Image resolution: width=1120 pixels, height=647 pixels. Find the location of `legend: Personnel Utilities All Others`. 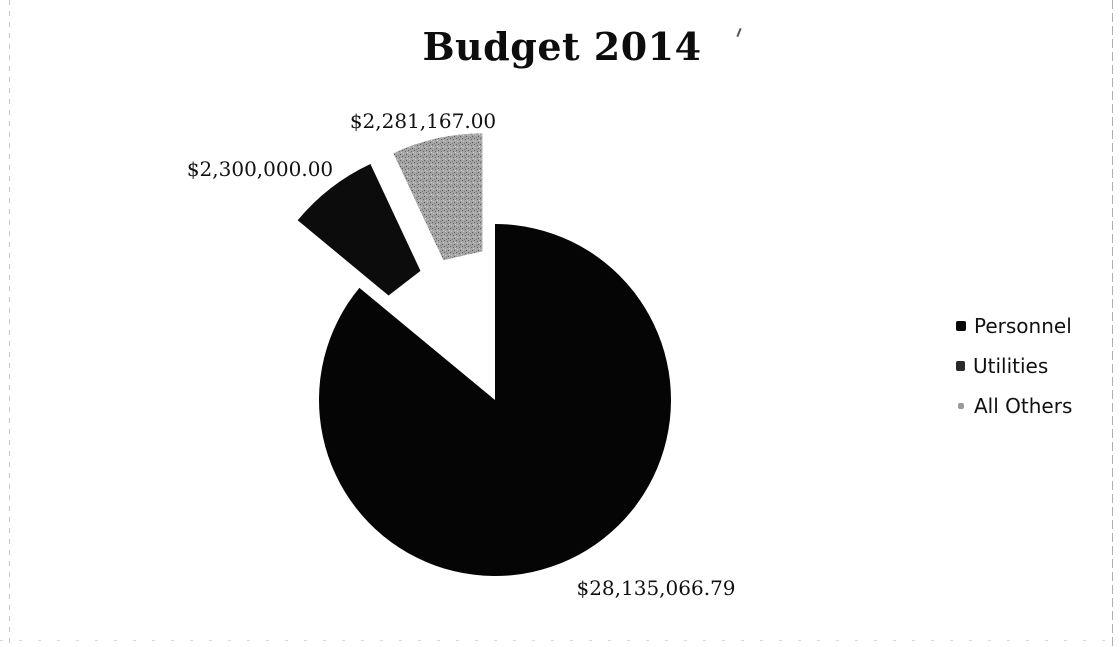

legend: Personnel Utilities All Others is located at coordinates (1031, 366).